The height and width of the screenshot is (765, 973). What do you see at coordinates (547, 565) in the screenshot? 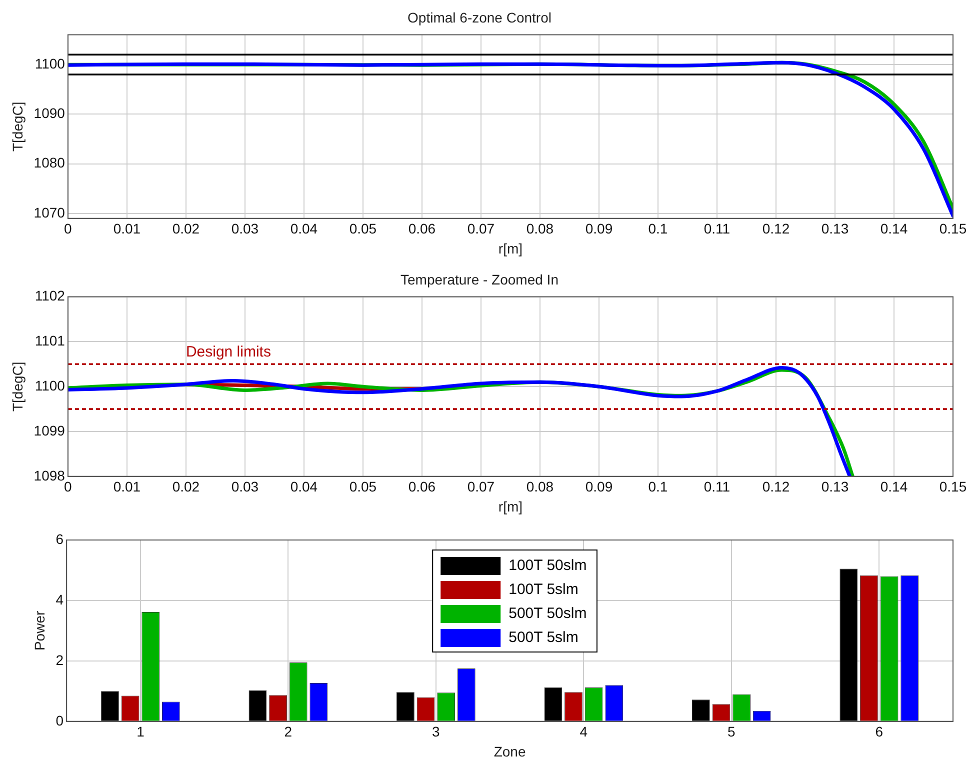
I see `legend-label: 100T 50slm` at bounding box center [547, 565].